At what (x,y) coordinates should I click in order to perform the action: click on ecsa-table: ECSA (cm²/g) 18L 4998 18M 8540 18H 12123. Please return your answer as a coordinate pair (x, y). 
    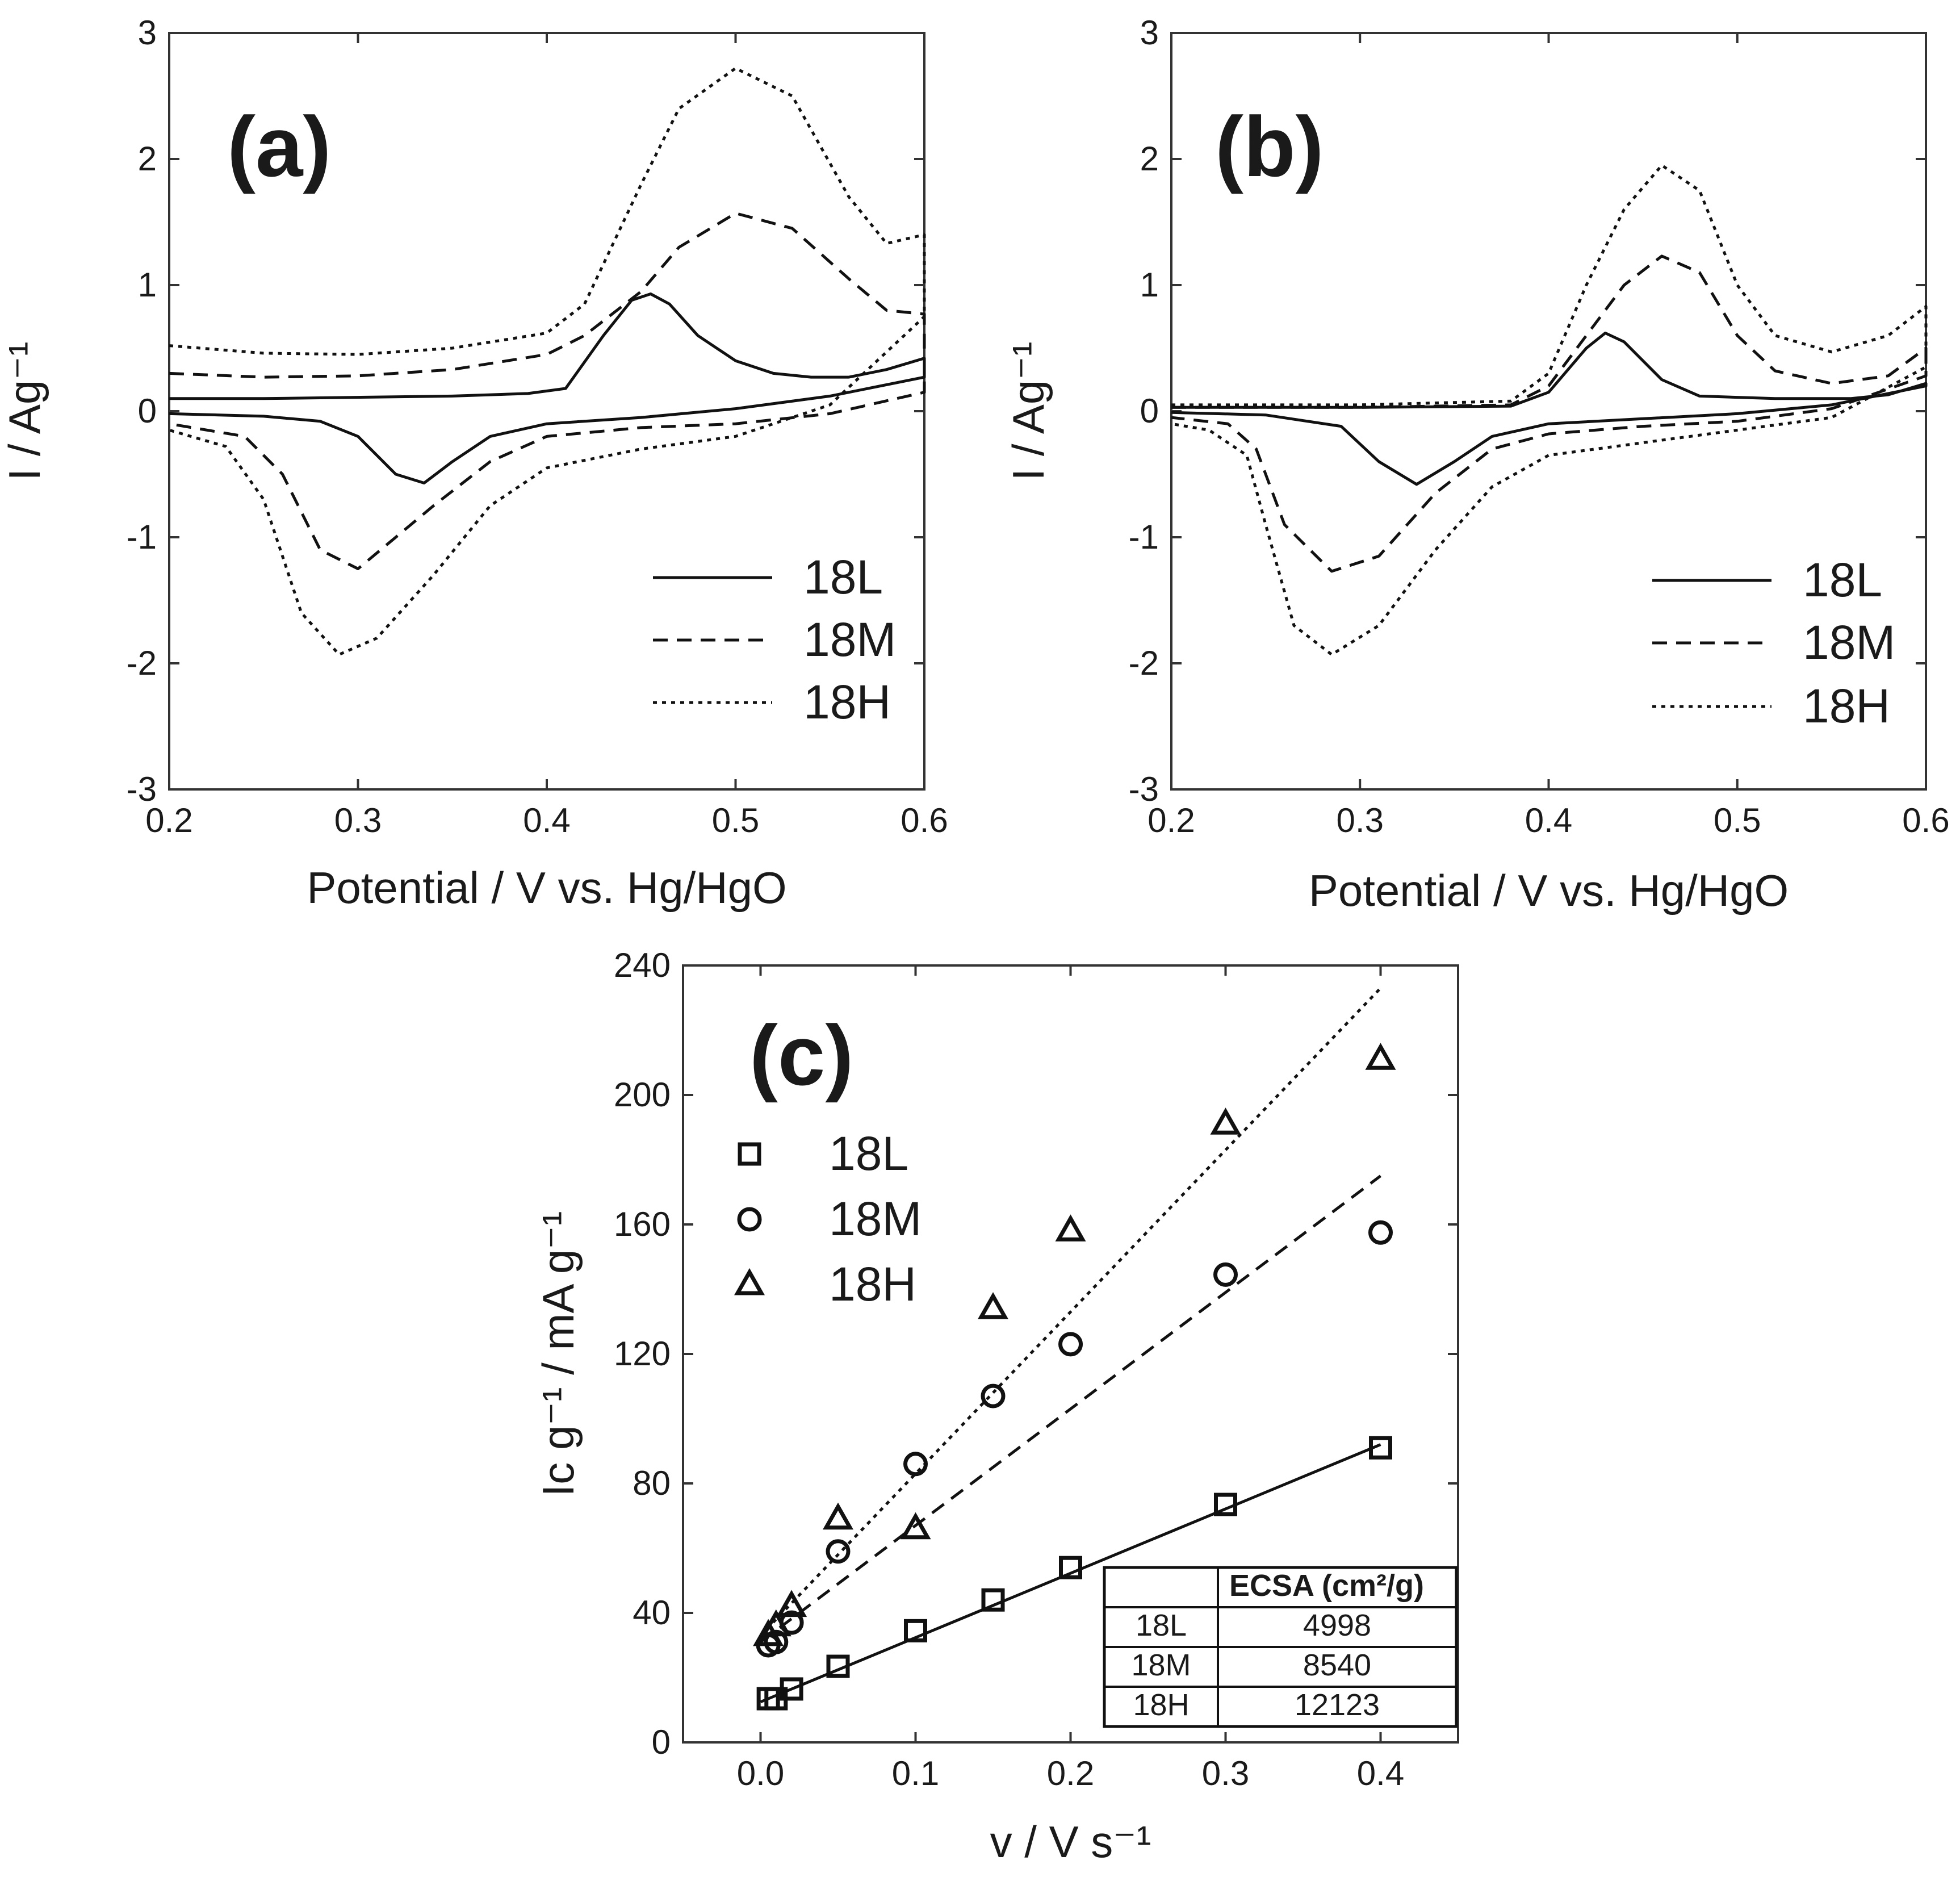
    Looking at the image, I should click on (1280, 1647).